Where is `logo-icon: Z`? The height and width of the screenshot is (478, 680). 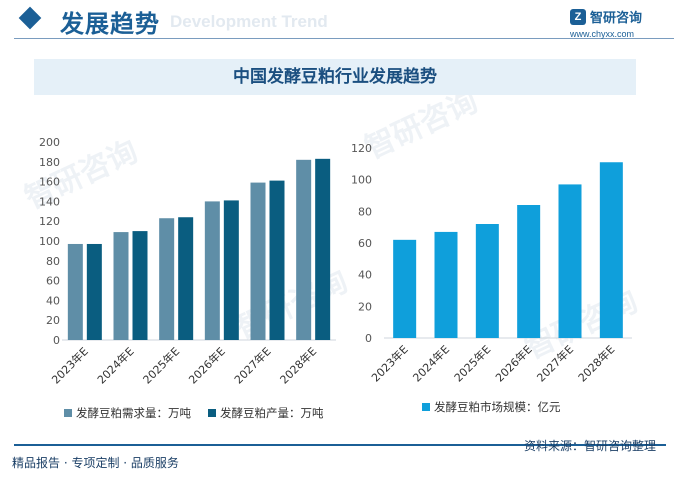
logo-icon: Z is located at coordinates (578, 17).